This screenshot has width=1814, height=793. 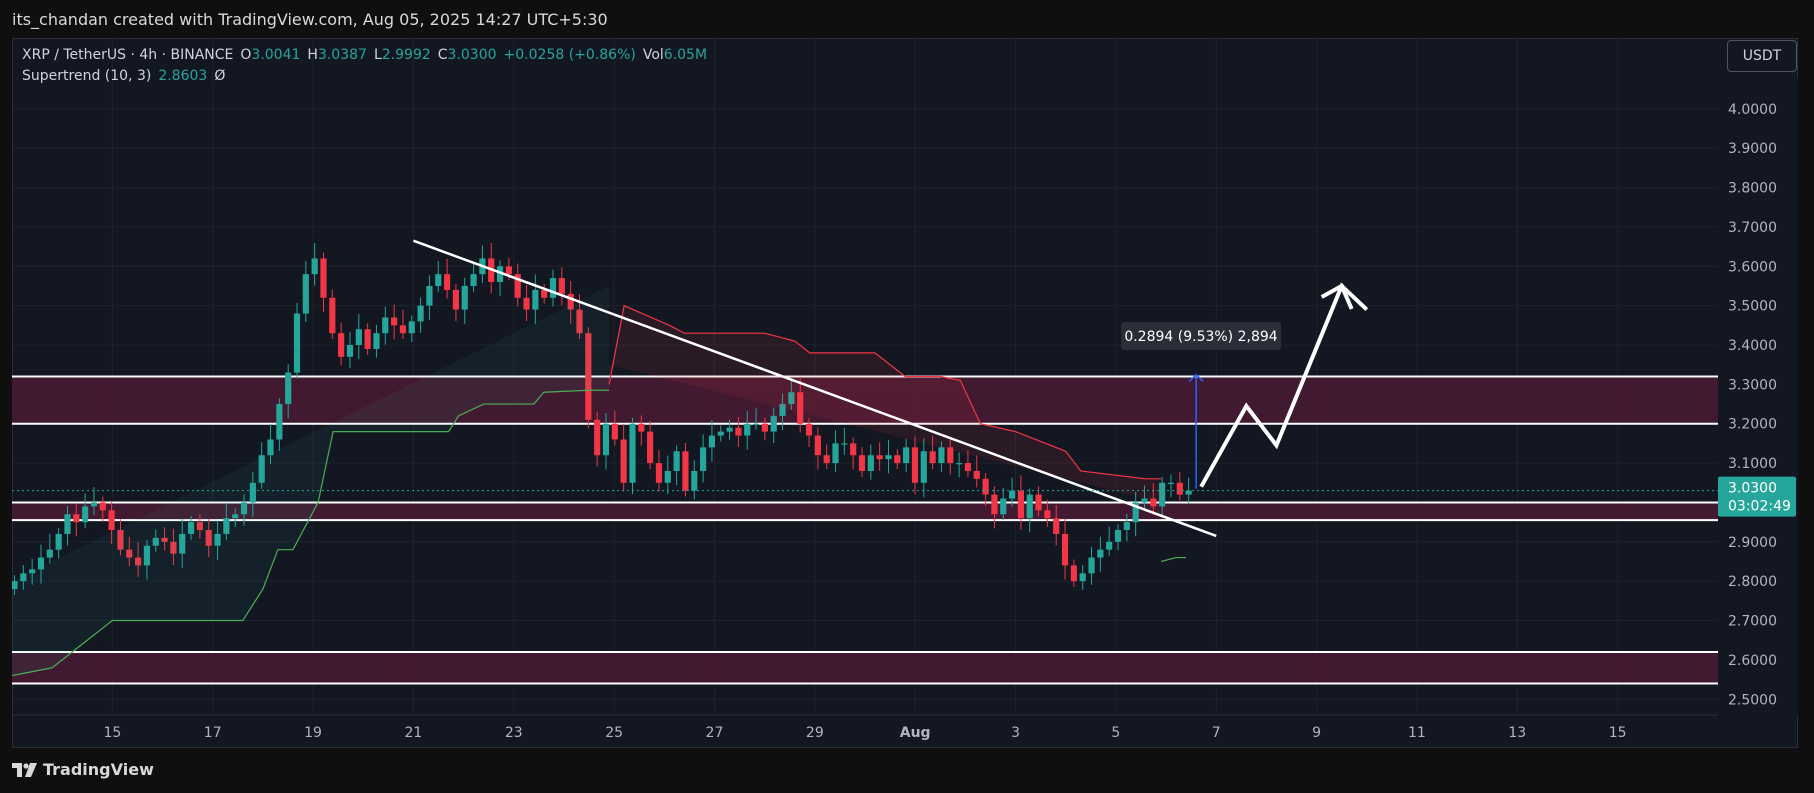 What do you see at coordinates (1752, 582) in the screenshot?
I see `price-tick-label: 2.8000` at bounding box center [1752, 582].